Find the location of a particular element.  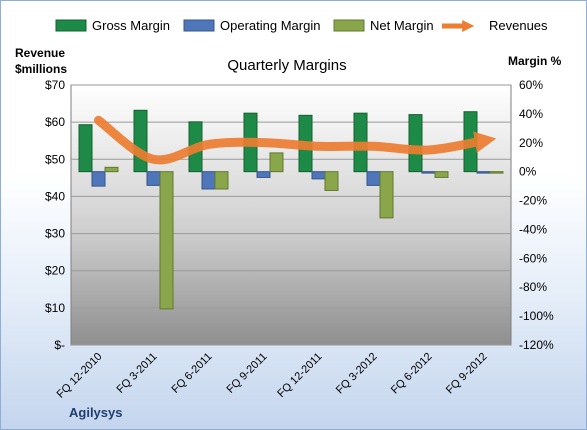

legend-label-gross-margin: Gross Margin is located at coordinates (131, 25).